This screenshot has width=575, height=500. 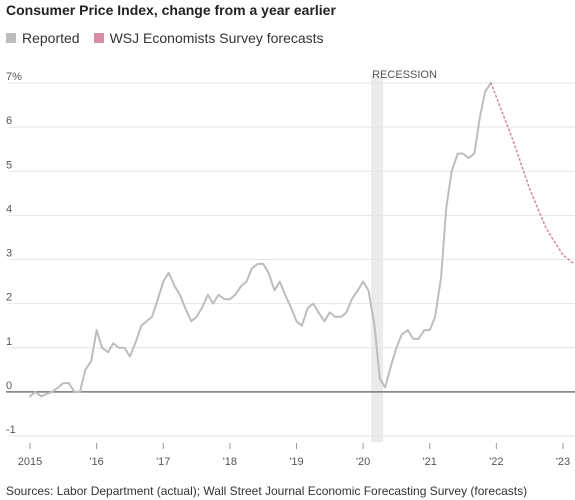 I want to click on legend-label-forecast: WSJ Economists Survey forecasts, so click(x=216, y=38).